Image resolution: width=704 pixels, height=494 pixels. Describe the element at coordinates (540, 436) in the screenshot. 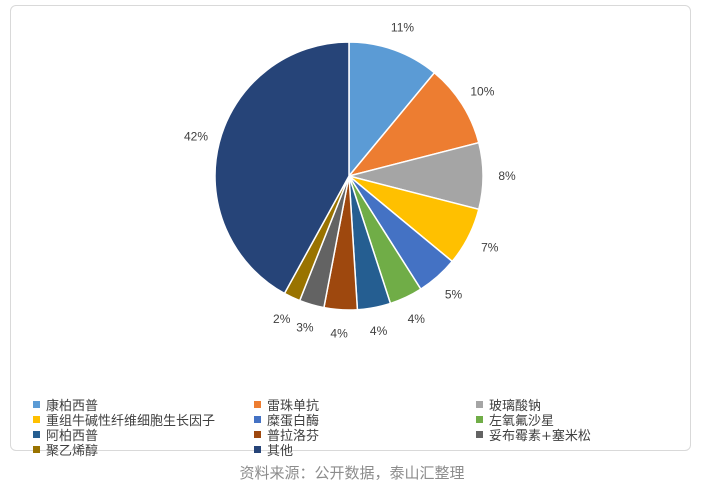

I see `legend-label: 妥布霉素+塞米松` at that location.